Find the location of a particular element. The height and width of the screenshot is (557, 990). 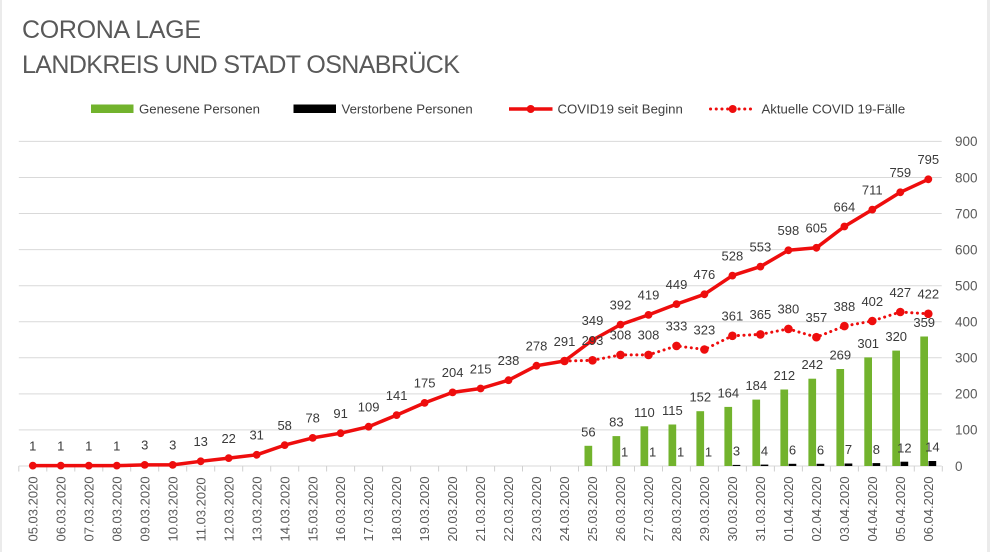

svg-text: 14.03.2020 is located at coordinates (284, 508).